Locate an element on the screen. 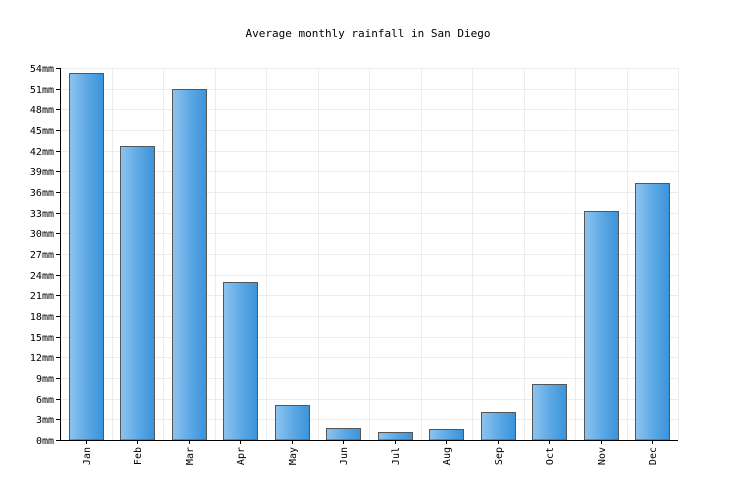  bar-jul is located at coordinates (395, 436).